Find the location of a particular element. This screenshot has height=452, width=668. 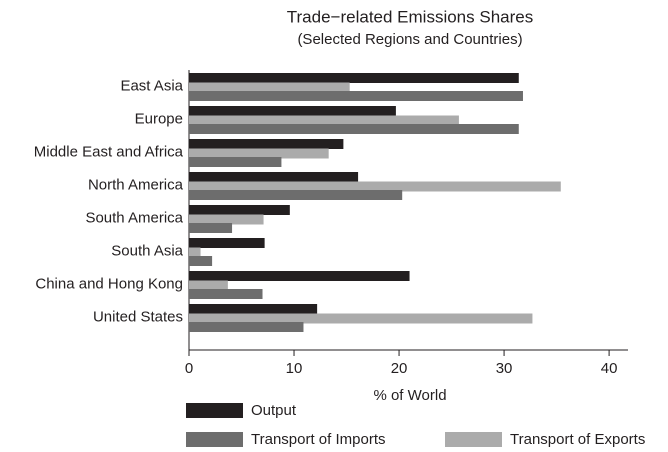

x-tick-label: 20 is located at coordinates (399, 368).